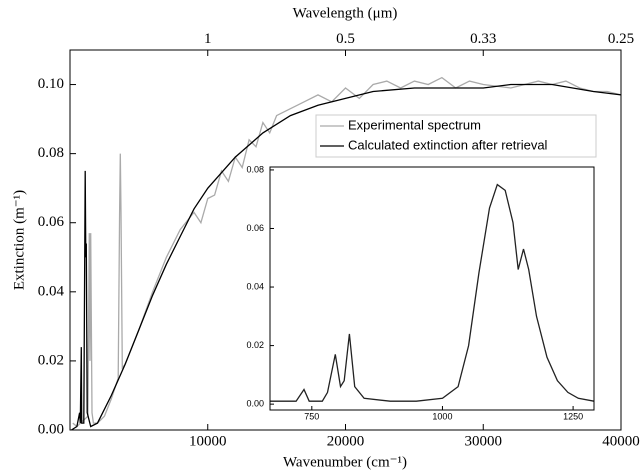 Image resolution: width=643 pixels, height=474 pixels. Describe the element at coordinates (345, 13) in the screenshot. I see `x2-axis-label: Wavelength (μm)` at that location.